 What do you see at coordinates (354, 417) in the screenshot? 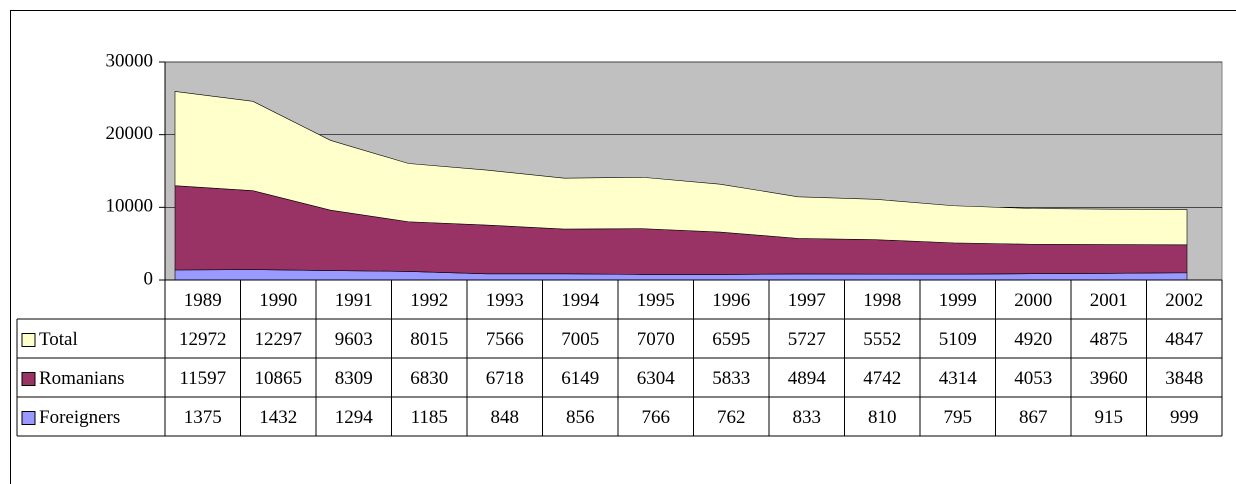
I see `table-value: 1294` at bounding box center [354, 417].